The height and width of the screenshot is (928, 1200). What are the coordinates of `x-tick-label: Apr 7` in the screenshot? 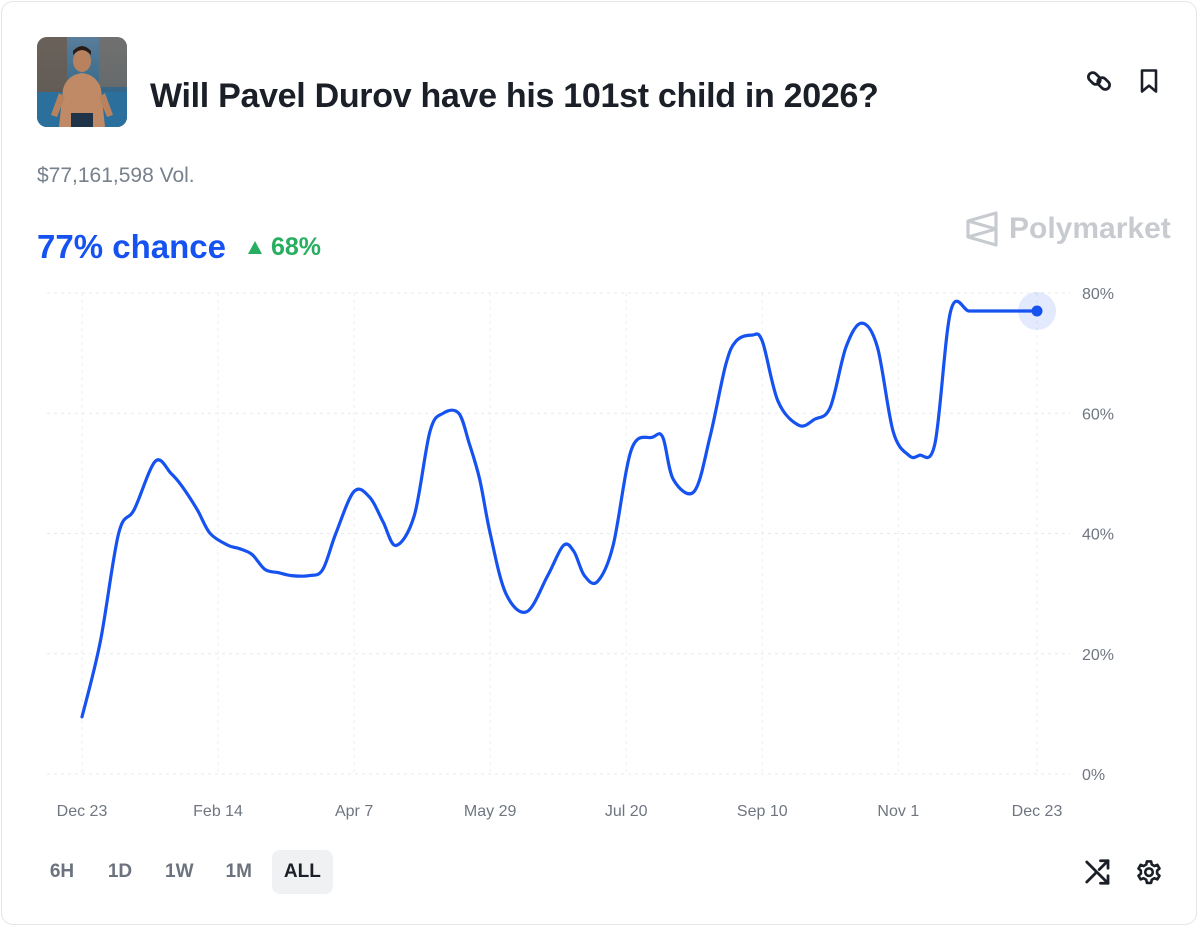 It's located at (354, 811).